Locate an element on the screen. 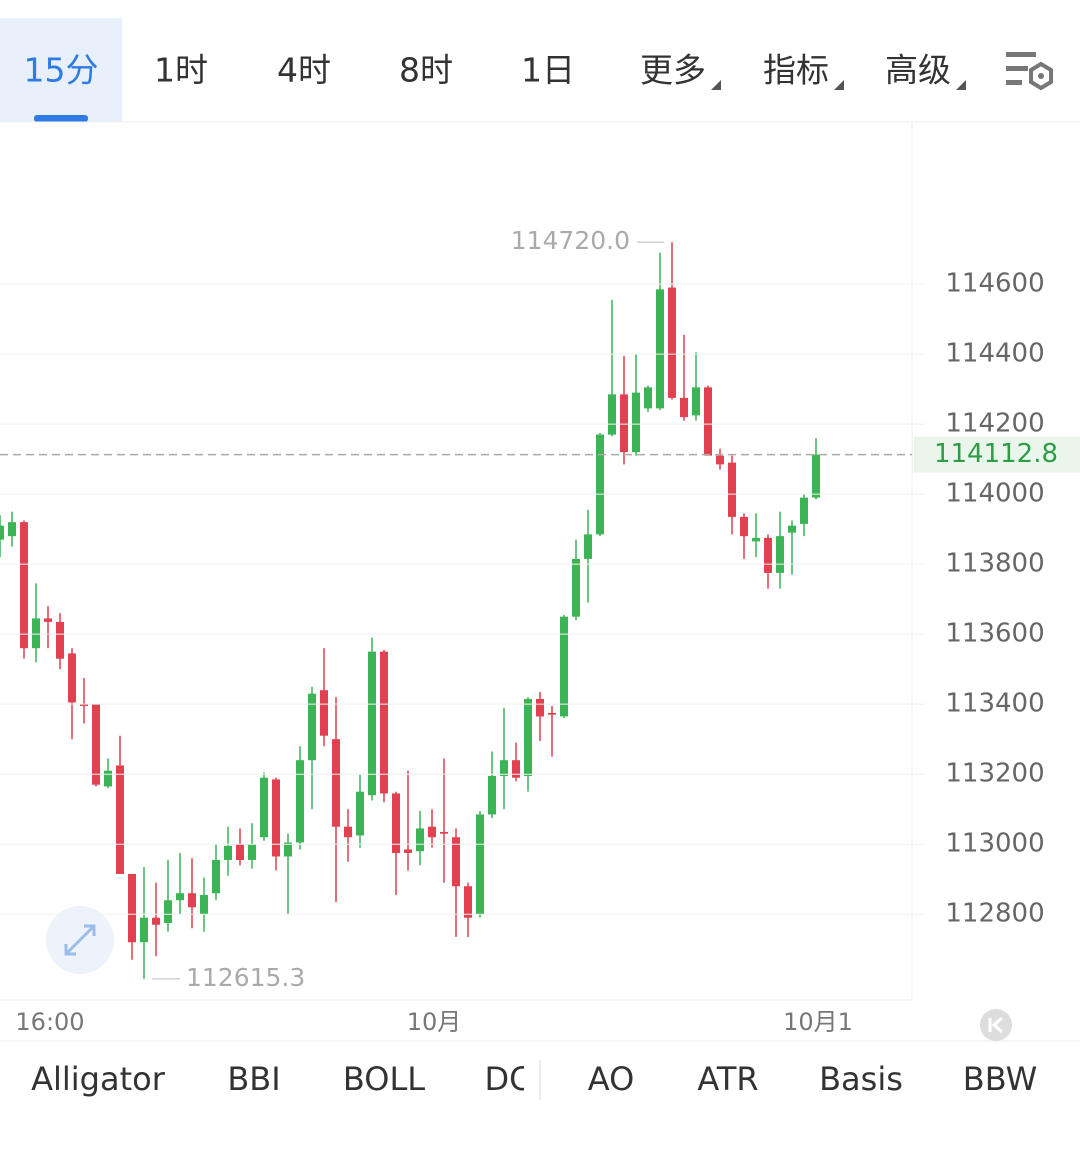  indicator-tab: Basis is located at coordinates (861, 1079).